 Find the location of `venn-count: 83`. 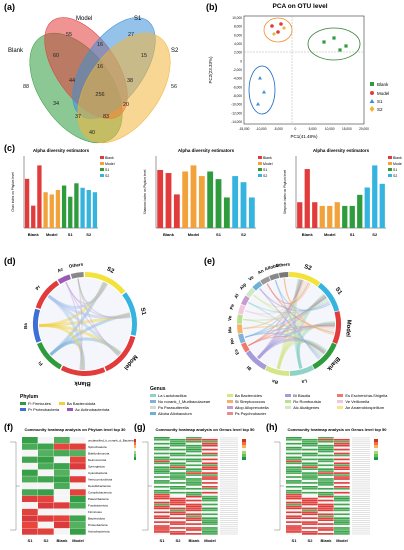

venn-count: 83 is located at coordinates (106, 117).